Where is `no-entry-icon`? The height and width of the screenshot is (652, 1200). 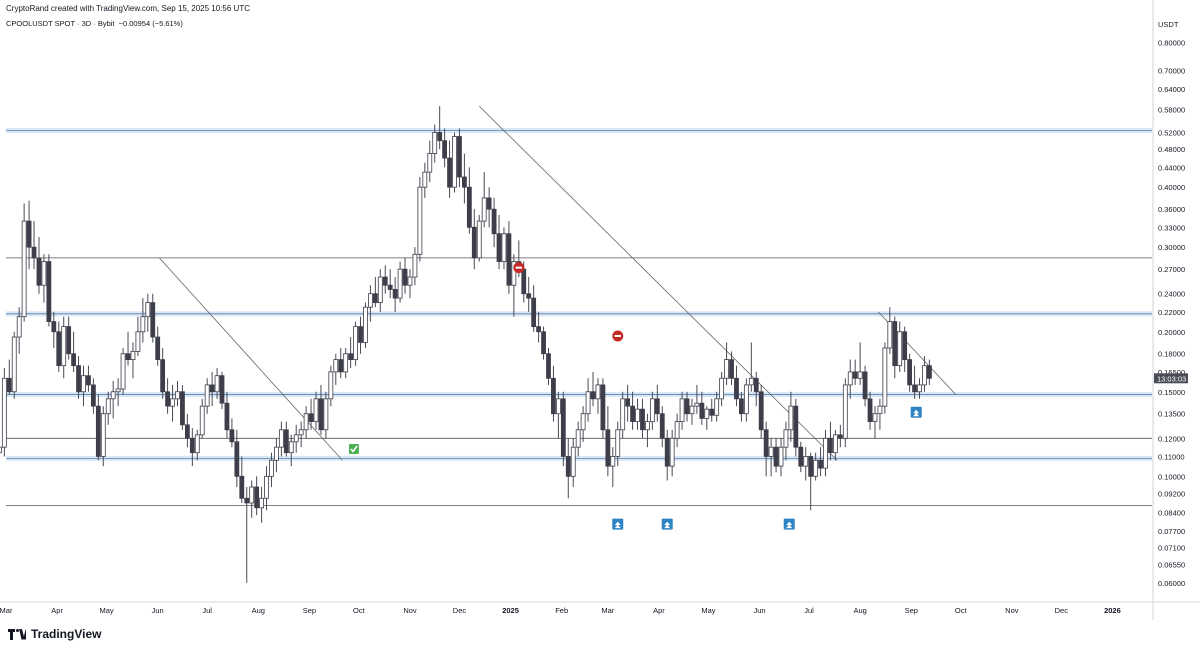 no-entry-icon is located at coordinates (519, 268).